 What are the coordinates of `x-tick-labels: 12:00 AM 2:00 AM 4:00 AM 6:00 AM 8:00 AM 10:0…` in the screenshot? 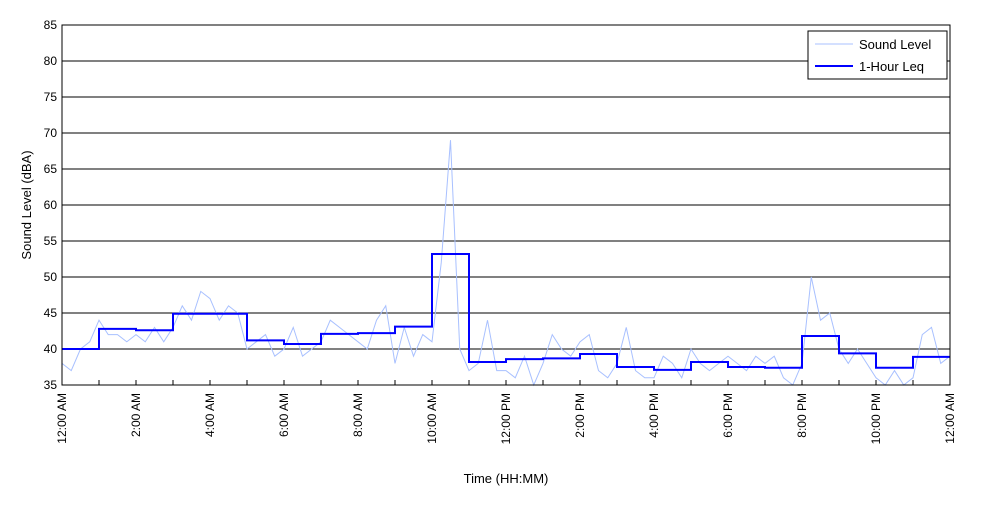 It's located at (506, 418).